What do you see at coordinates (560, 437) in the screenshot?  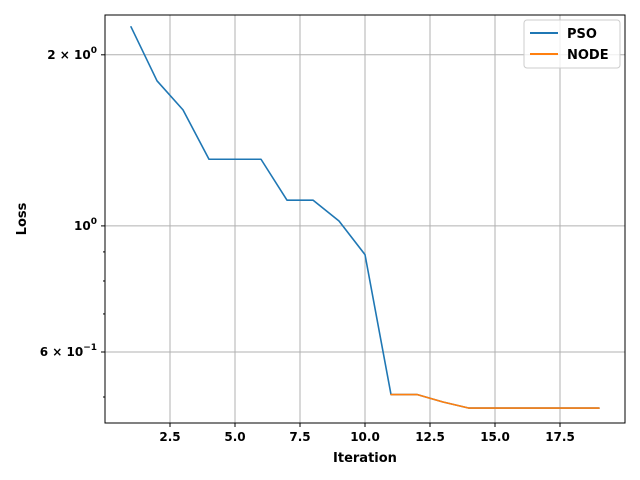 I see `x-tick-label: 17.5` at bounding box center [560, 437].